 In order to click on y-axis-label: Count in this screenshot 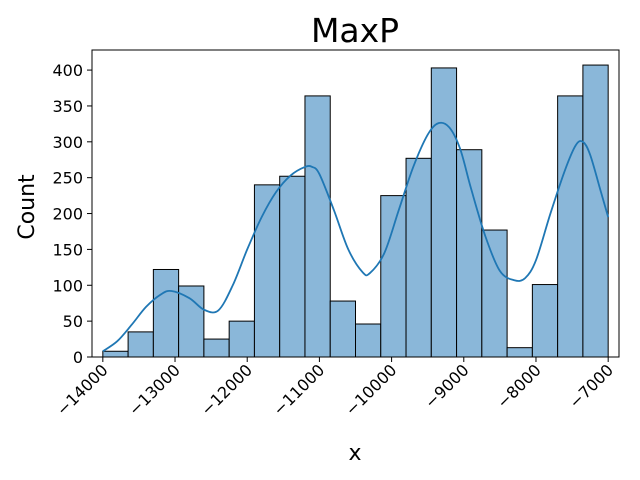, I will do `click(27, 207)`.